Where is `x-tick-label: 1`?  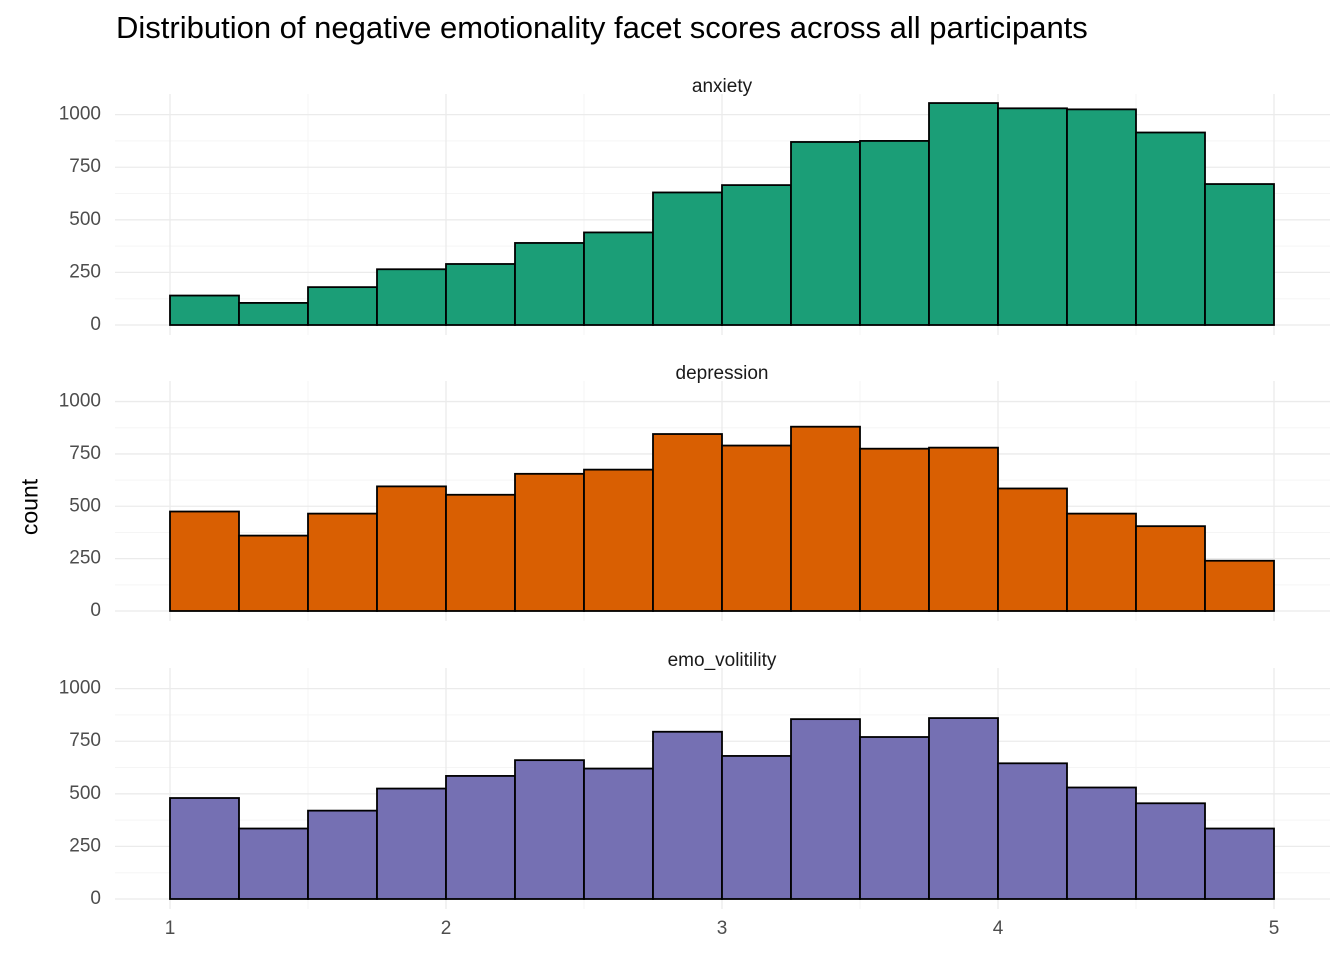
x-tick-label: 1 is located at coordinates (170, 928).